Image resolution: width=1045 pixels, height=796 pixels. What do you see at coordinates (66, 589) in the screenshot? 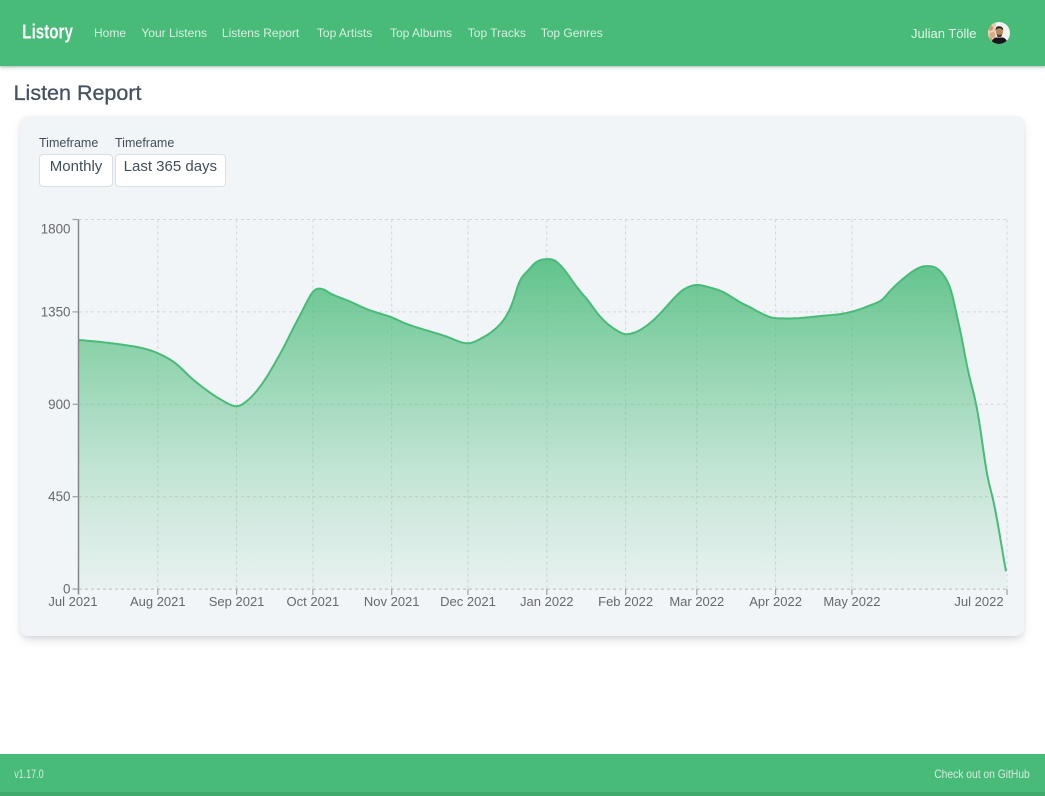
I see `svg-text: 0` at bounding box center [66, 589].